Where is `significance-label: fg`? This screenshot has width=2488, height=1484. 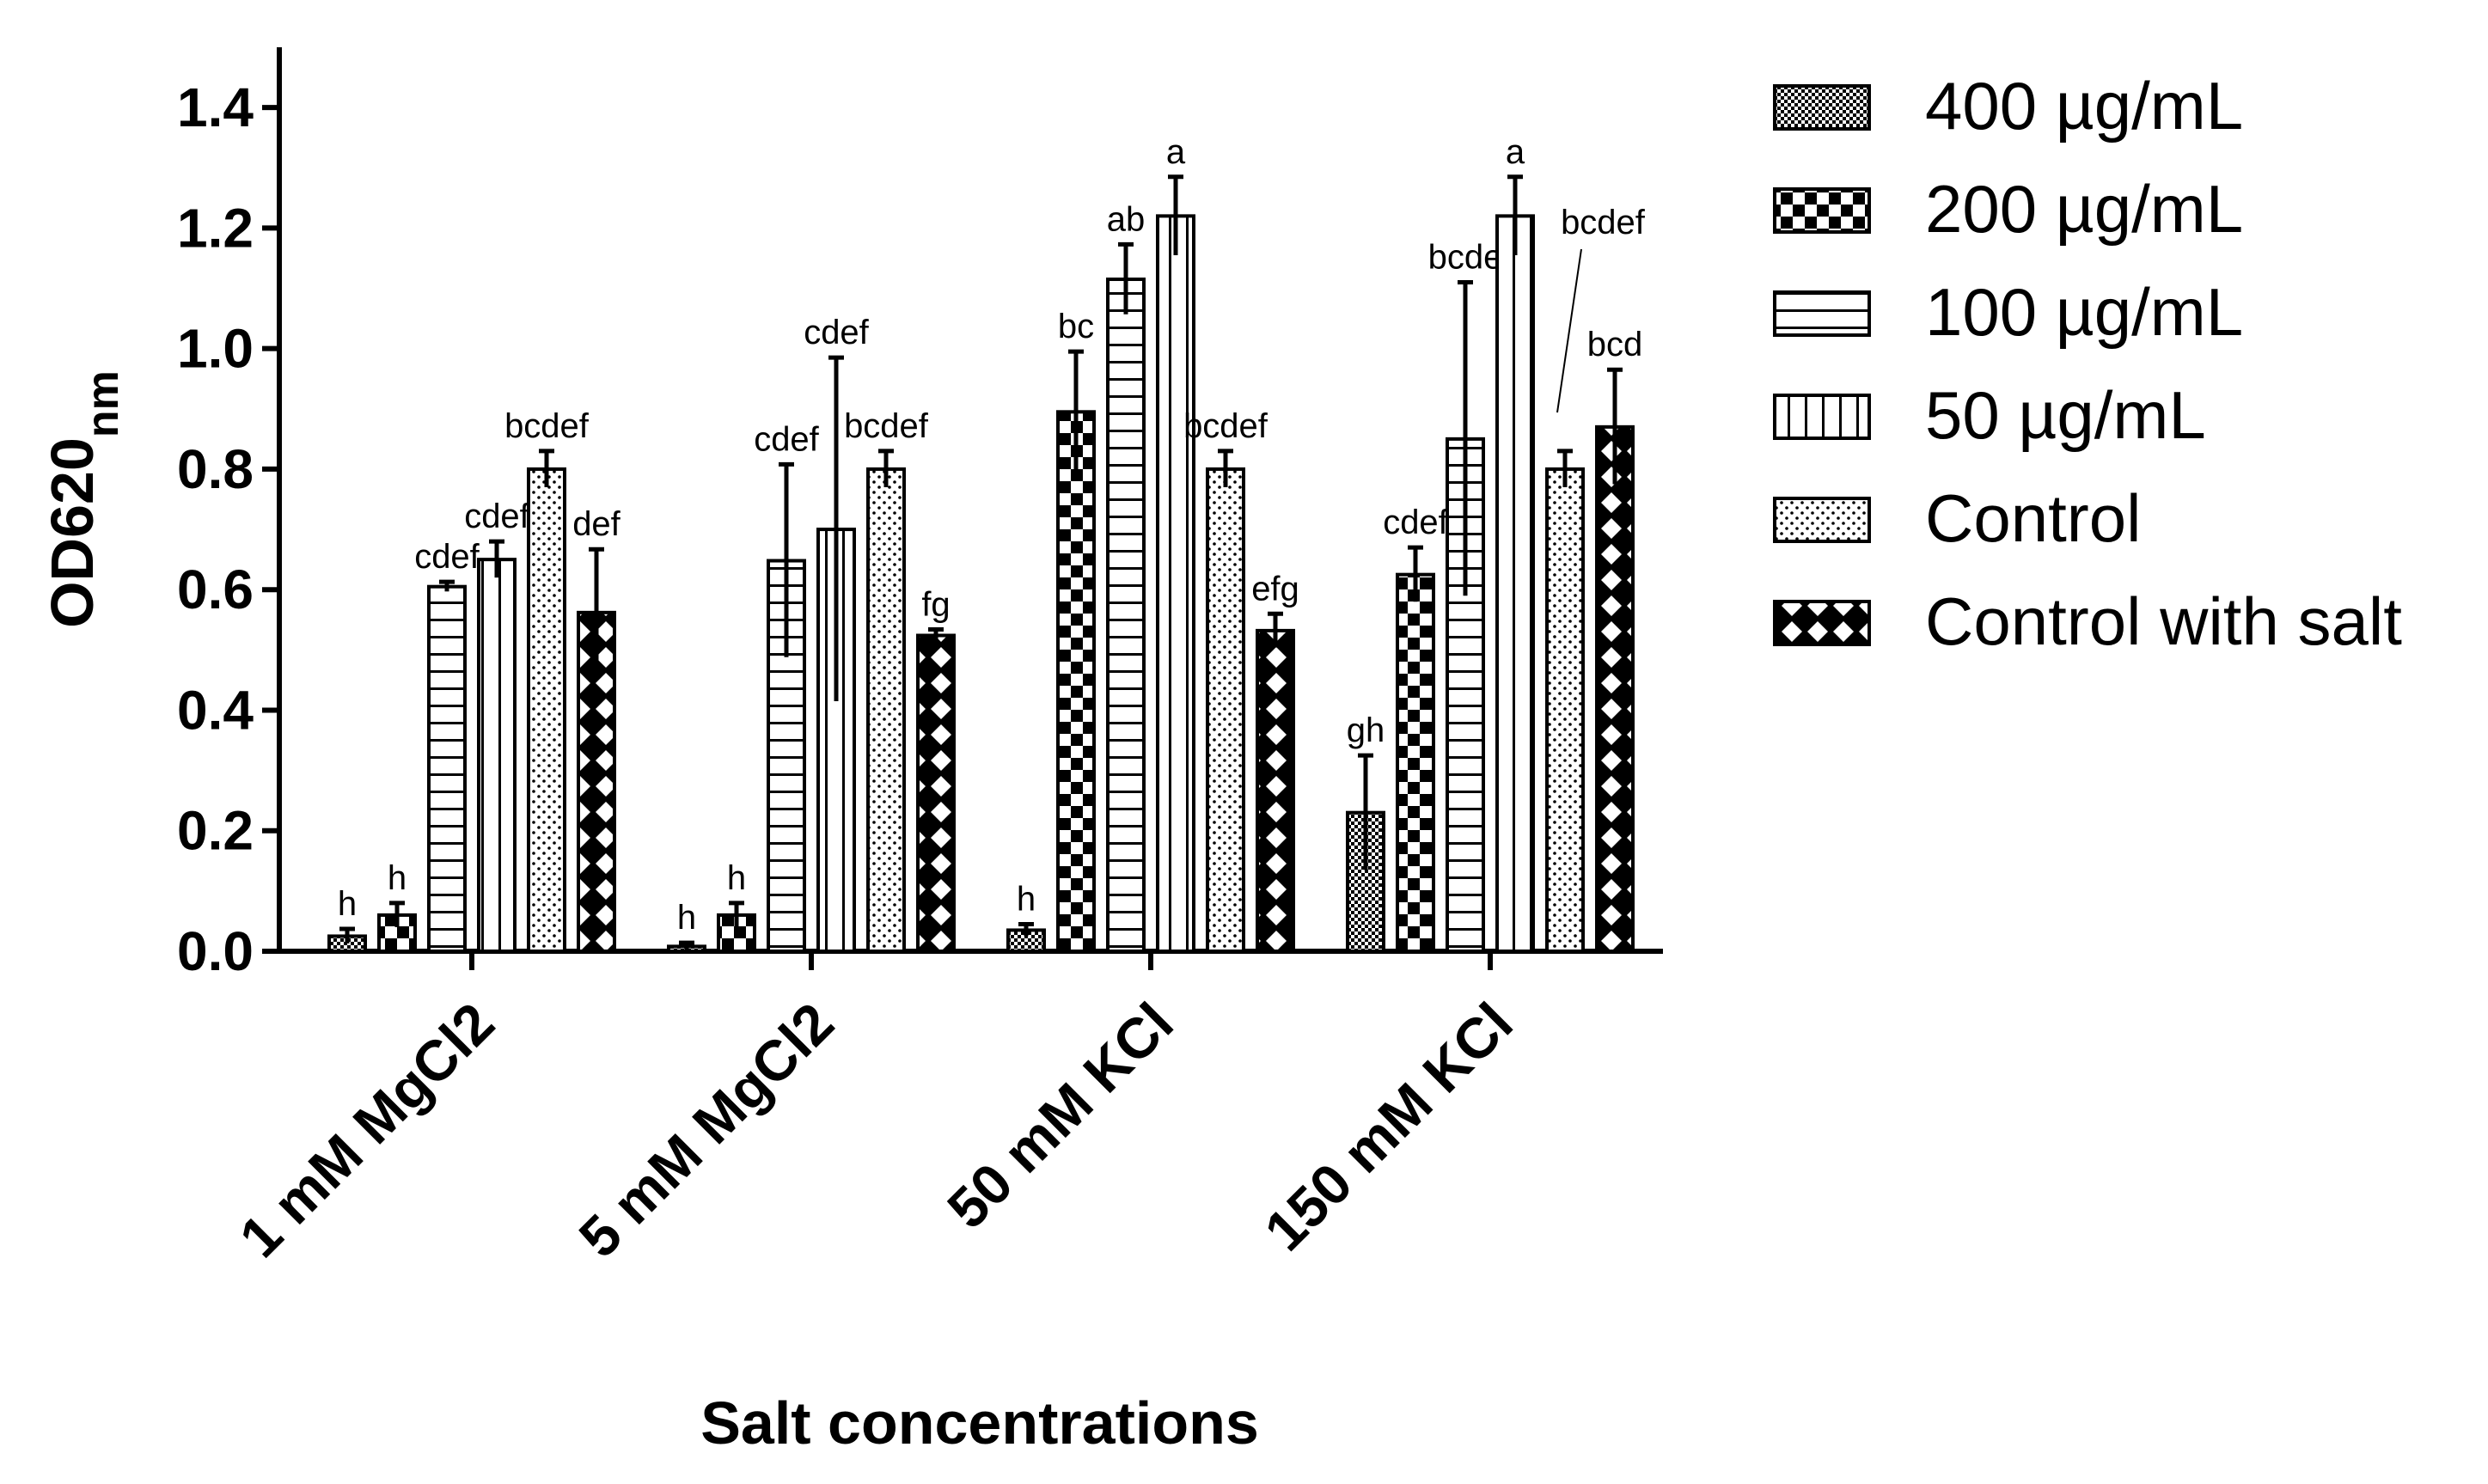 significance-label: fg is located at coordinates (935, 604).